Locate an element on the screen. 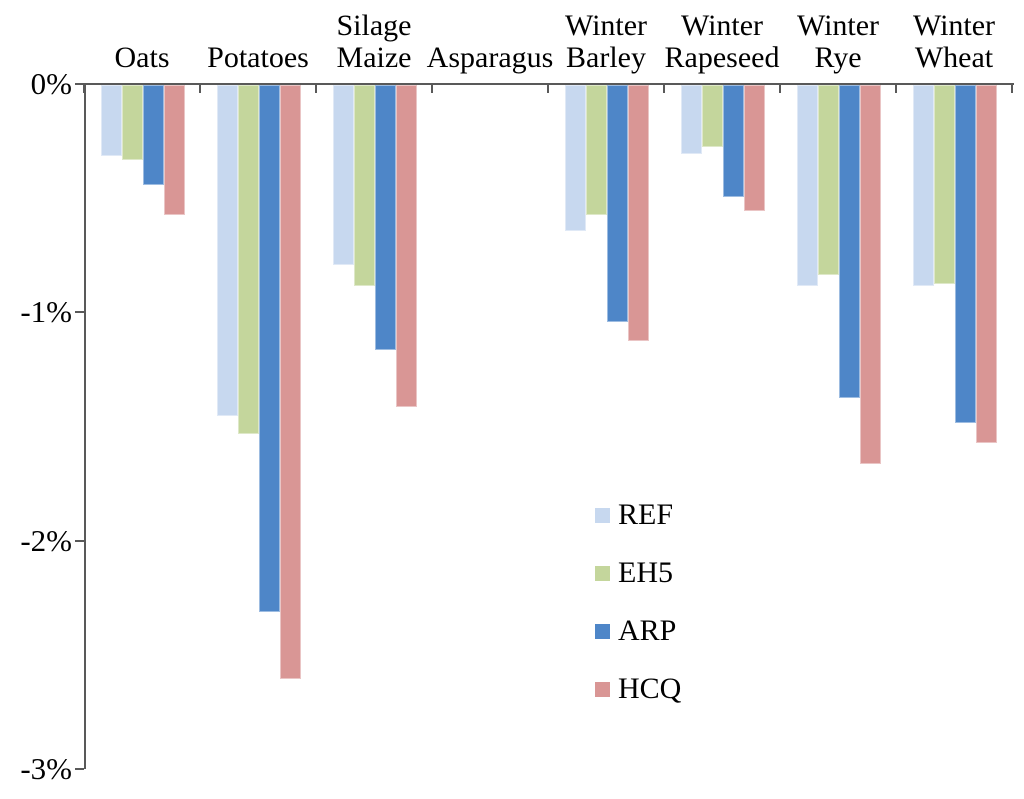 The height and width of the screenshot is (799, 1024). bar-ref-winter-rapeseed is located at coordinates (691, 119).